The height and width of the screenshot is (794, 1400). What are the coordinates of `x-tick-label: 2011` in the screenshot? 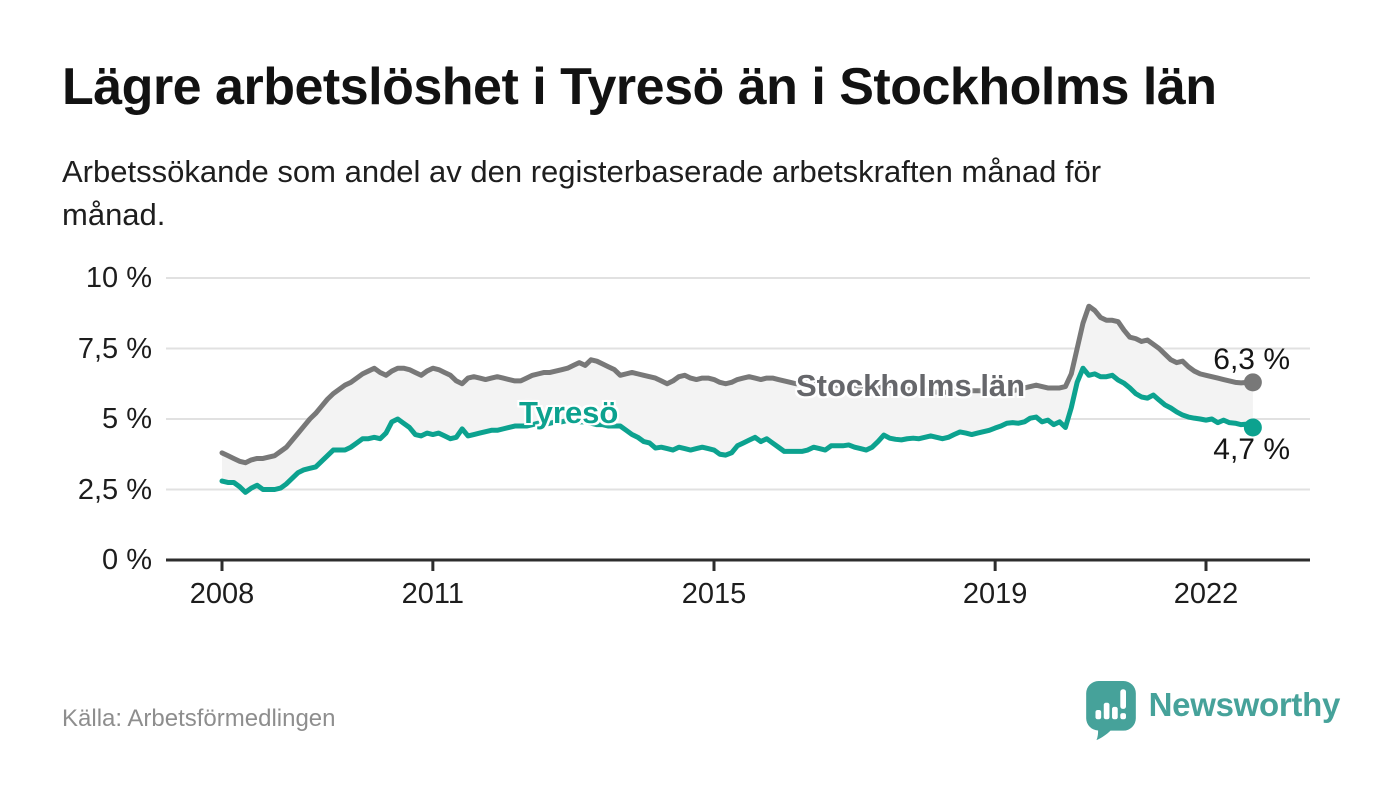 It's located at (433, 594).